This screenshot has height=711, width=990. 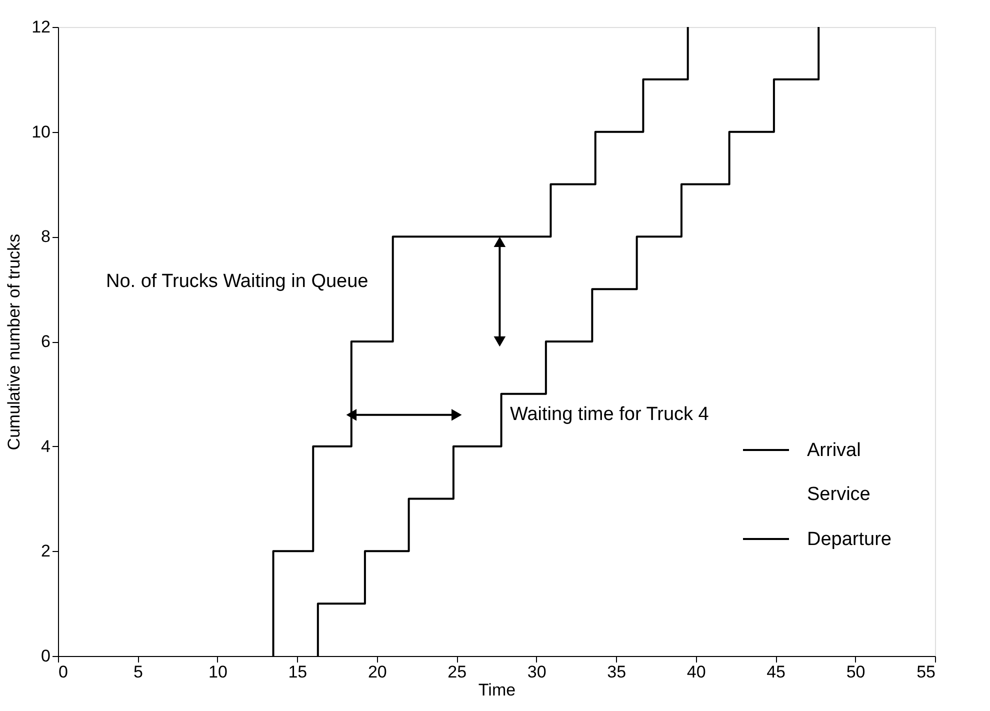 What do you see at coordinates (237, 281) in the screenshot?
I see `annotation: No. of Trucks Waiting in Queue` at bounding box center [237, 281].